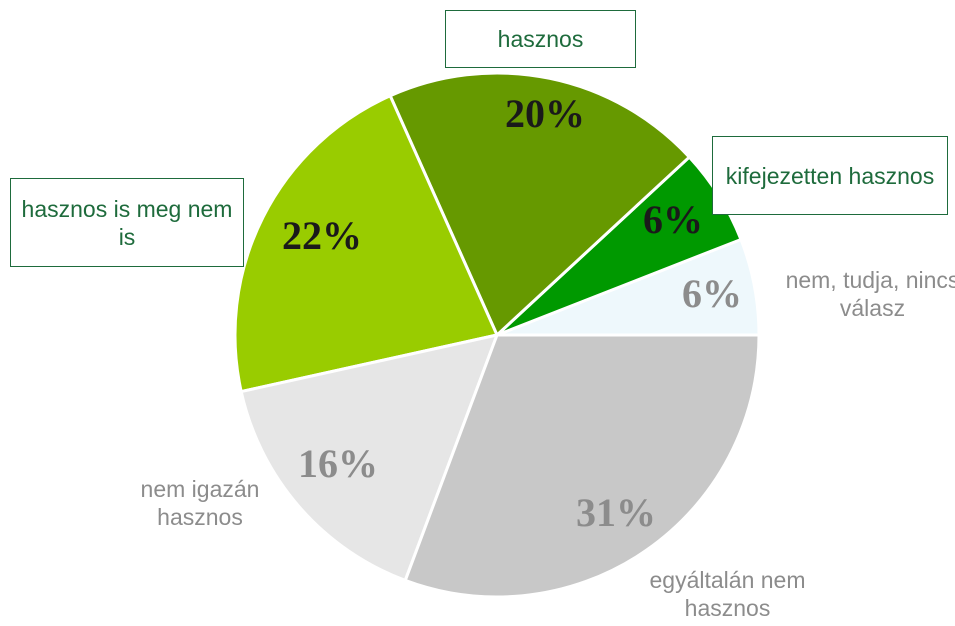 The width and height of the screenshot is (955, 626). I want to click on value-label: 16%, so click(338, 463).